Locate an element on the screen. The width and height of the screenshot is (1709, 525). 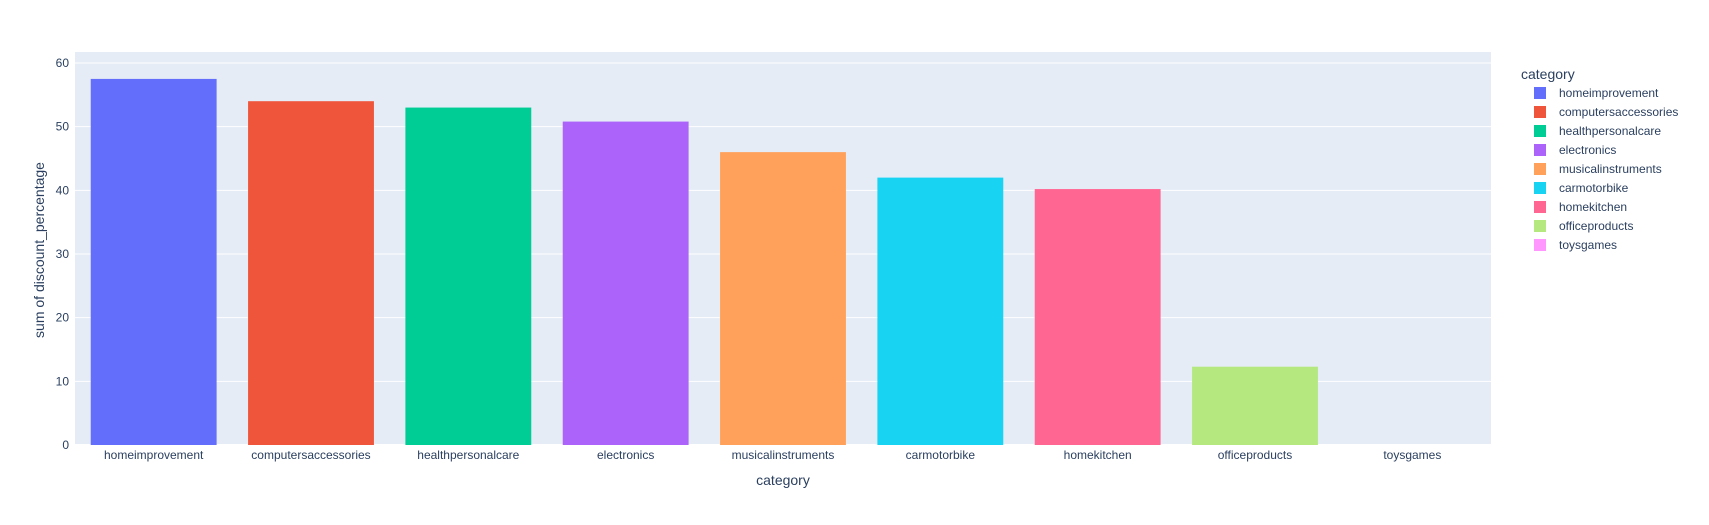
bar-healthpersonalcare is located at coordinates (468, 276).